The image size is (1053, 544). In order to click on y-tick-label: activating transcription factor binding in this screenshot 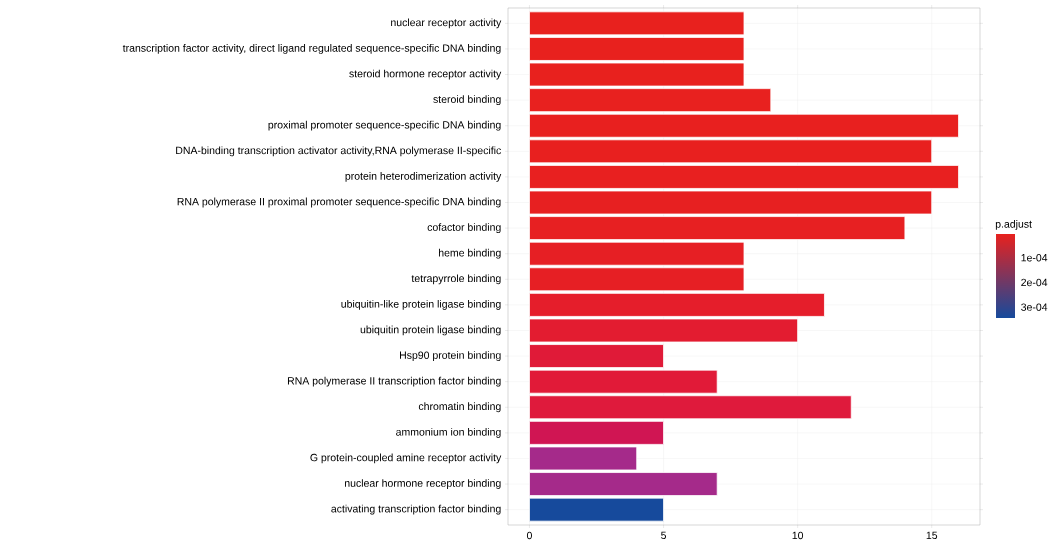, I will do `click(416, 509)`.